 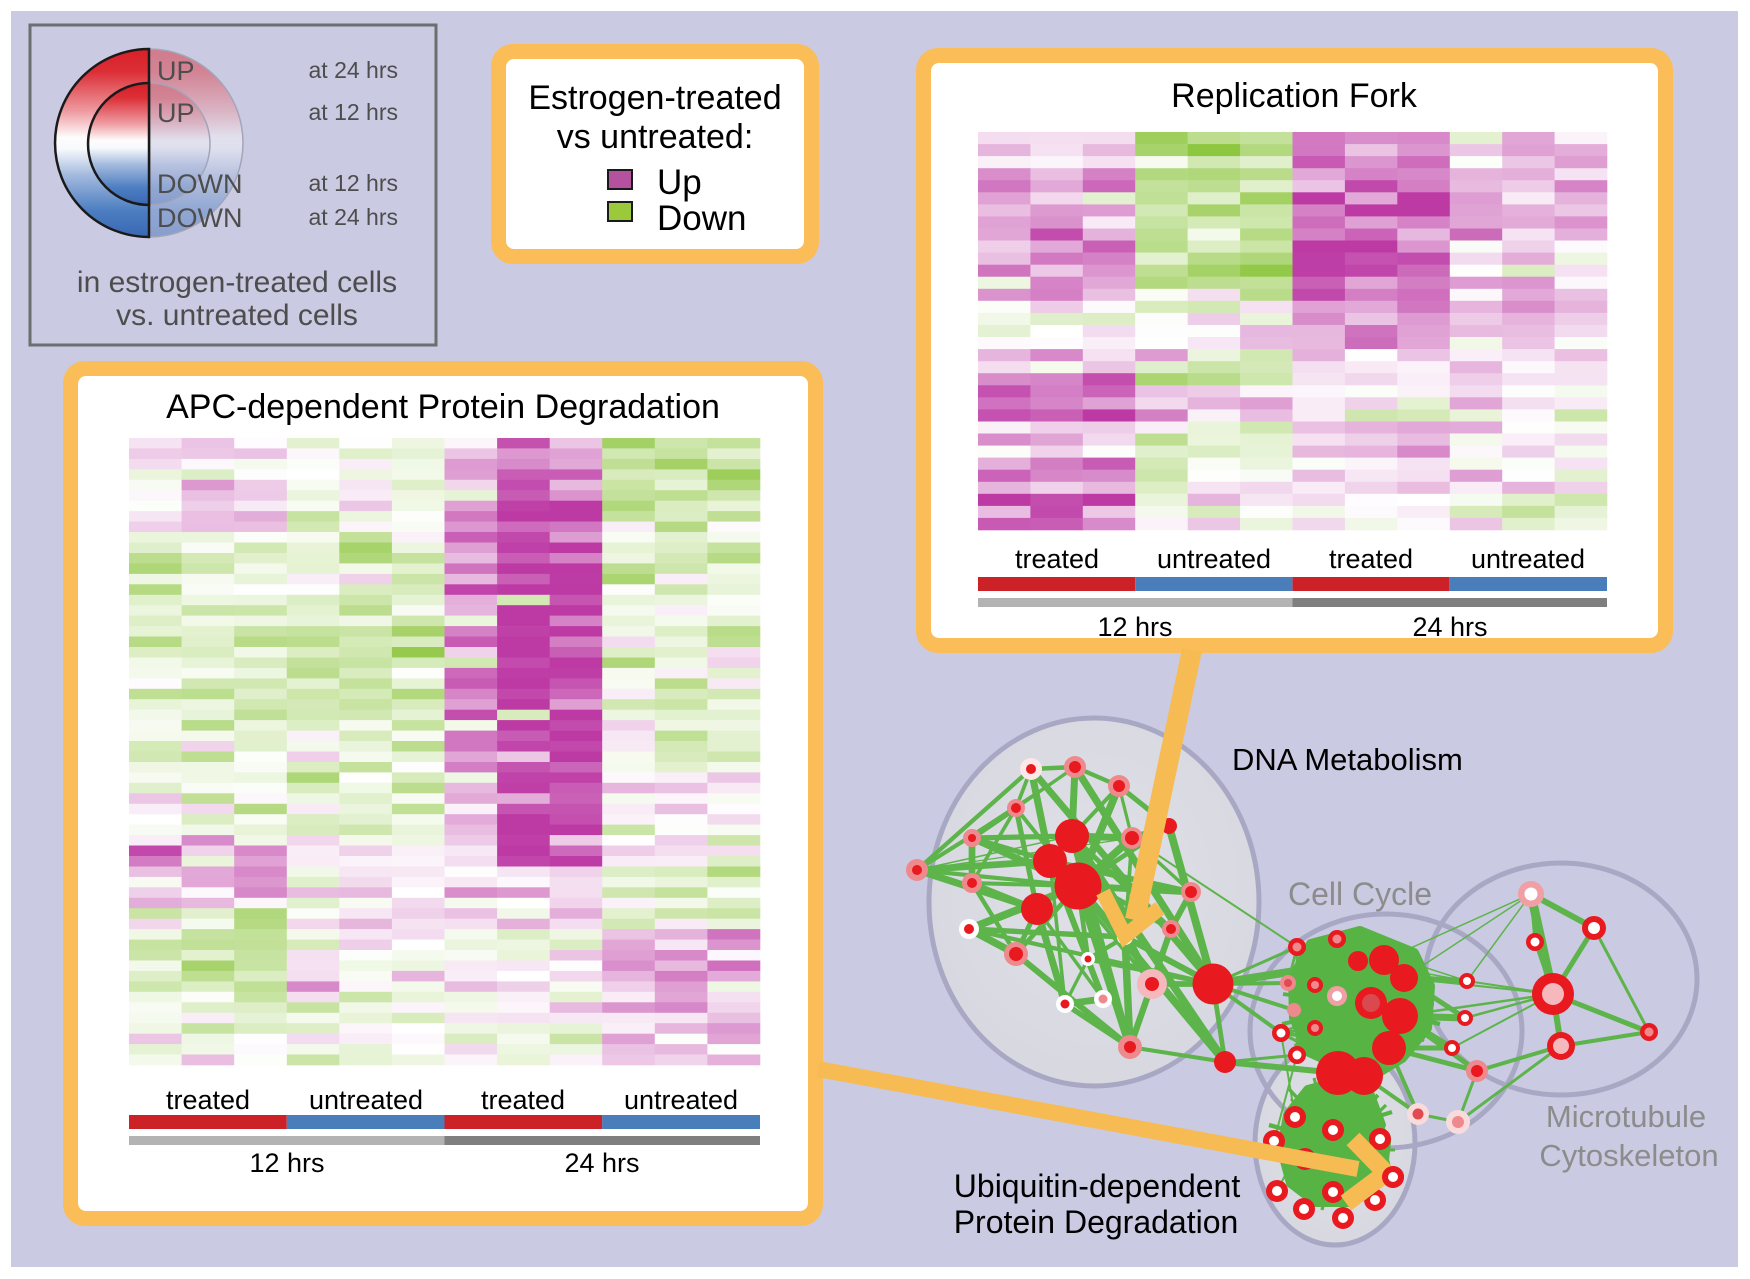 What do you see at coordinates (1626, 1116) in the screenshot?
I see `svg-text: Microtubule` at bounding box center [1626, 1116].